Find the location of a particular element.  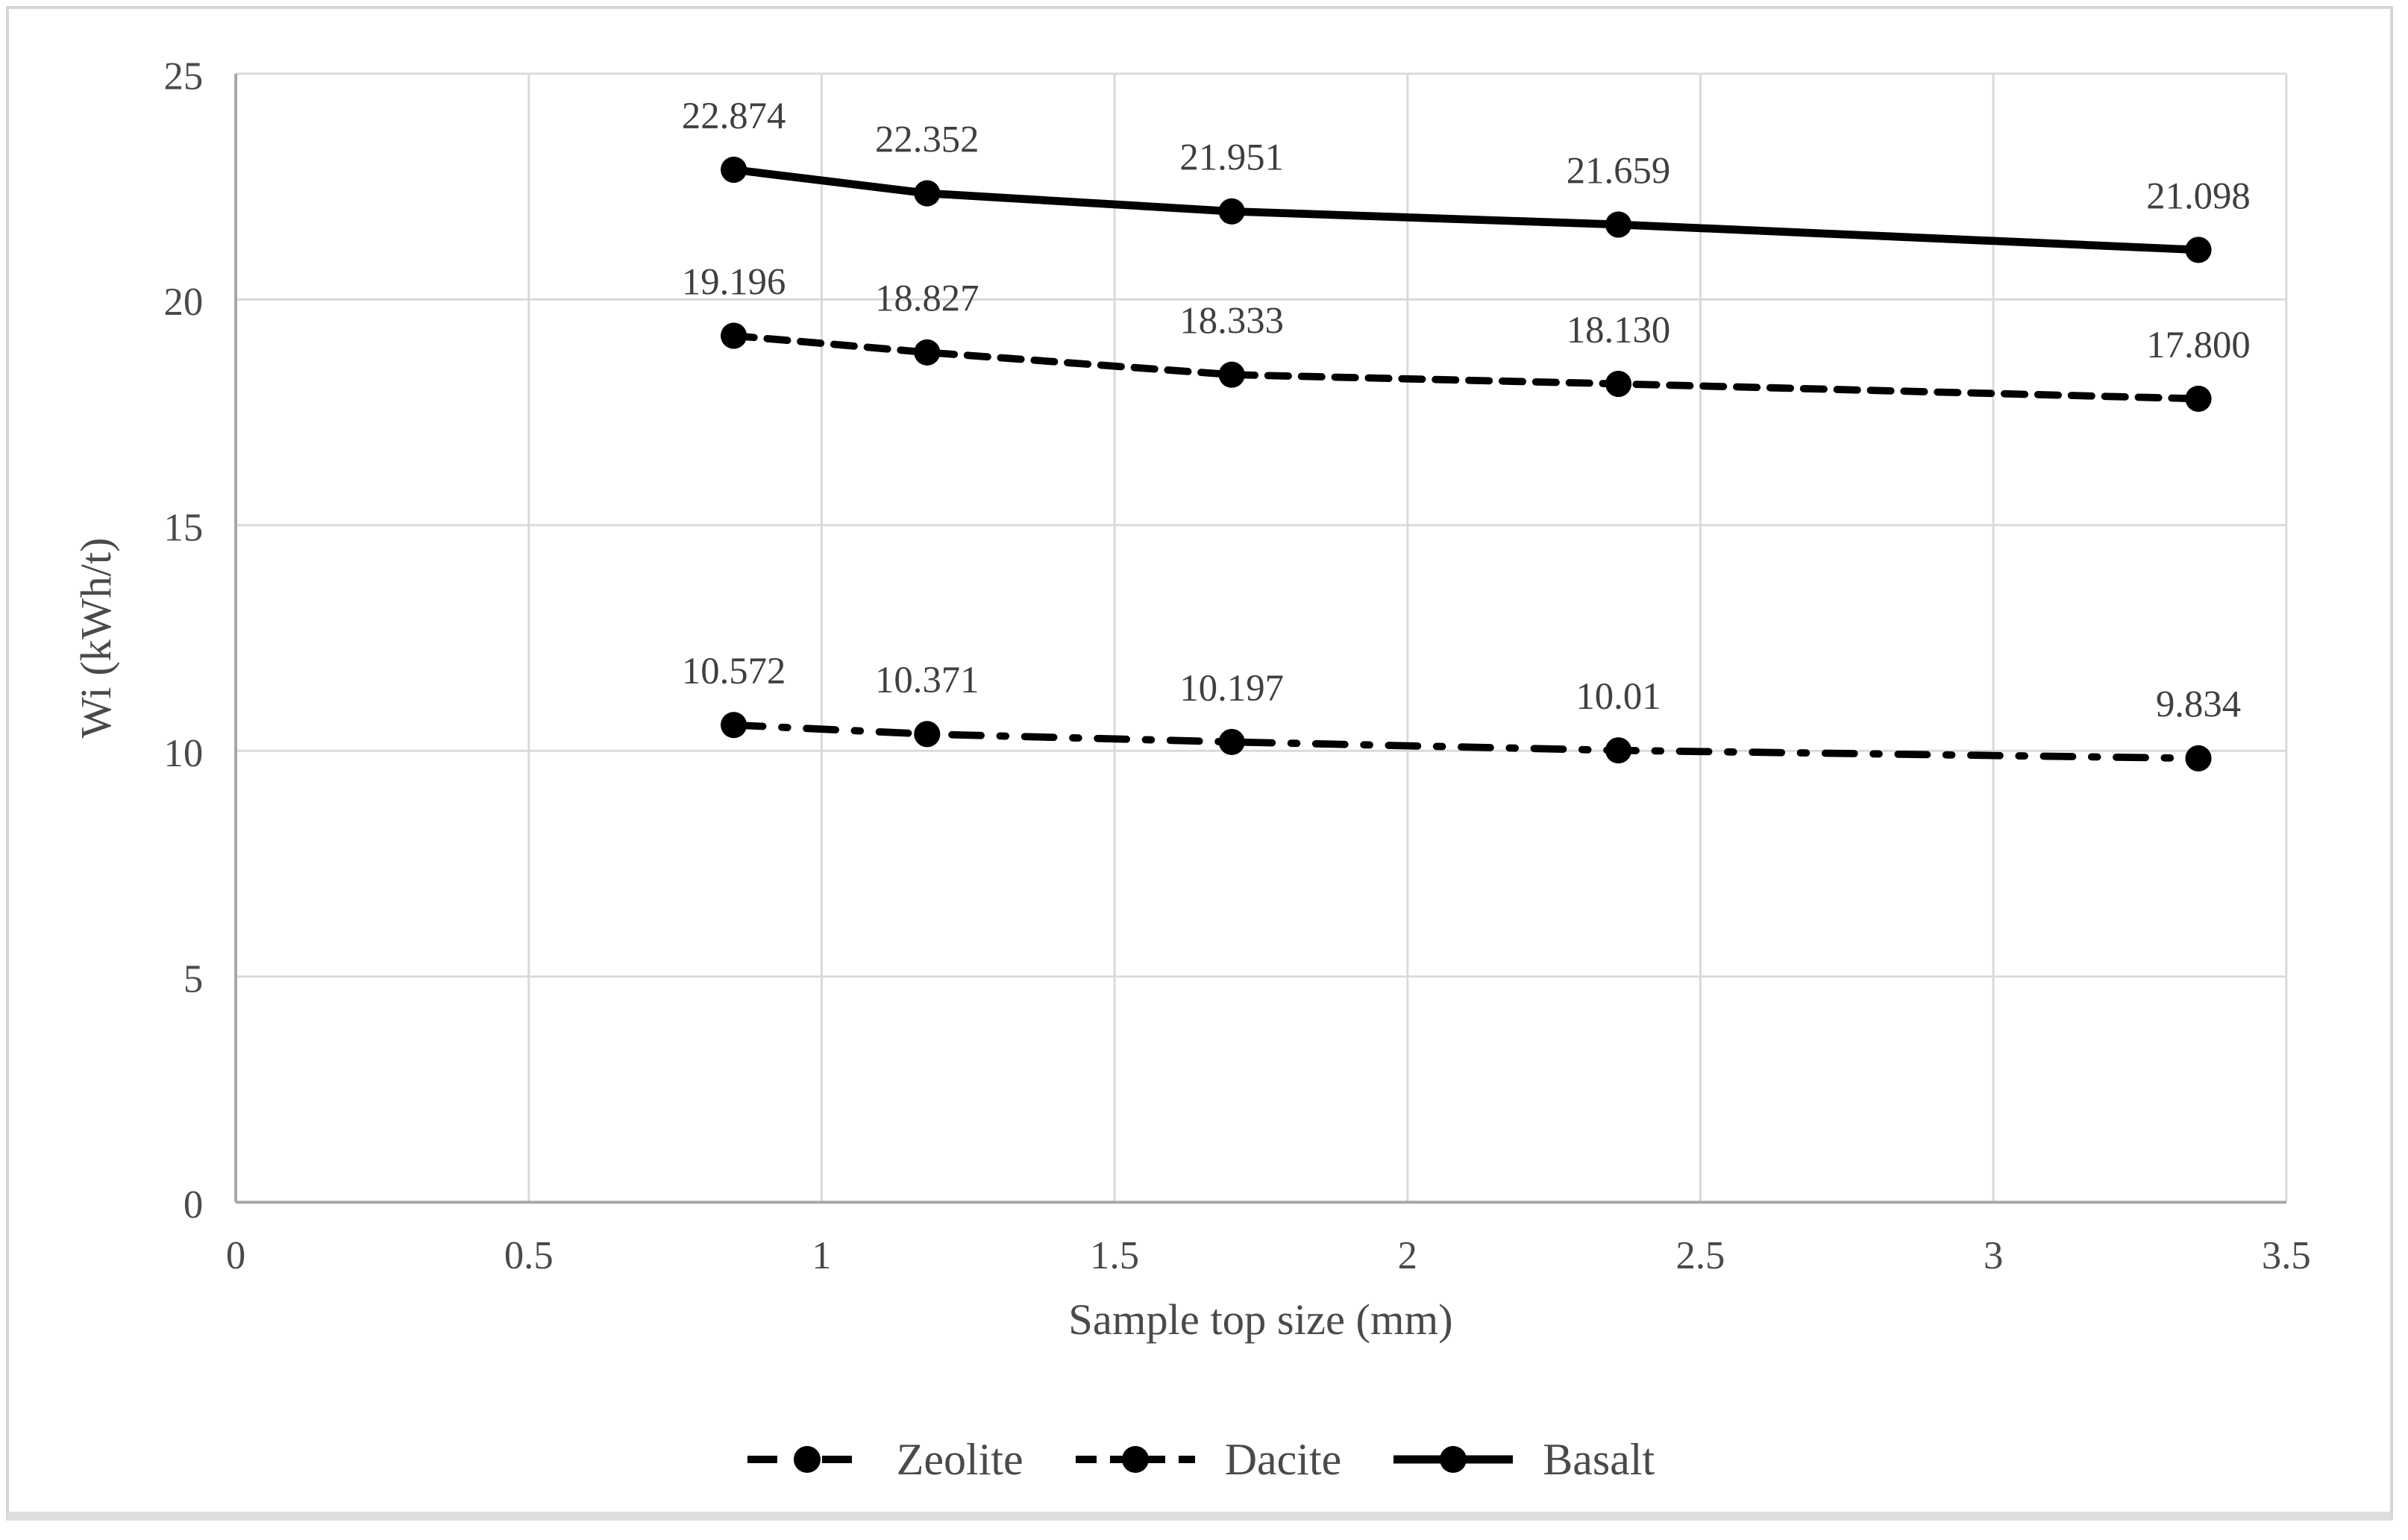

data-label-dacite: 19.196 is located at coordinates (734, 281).